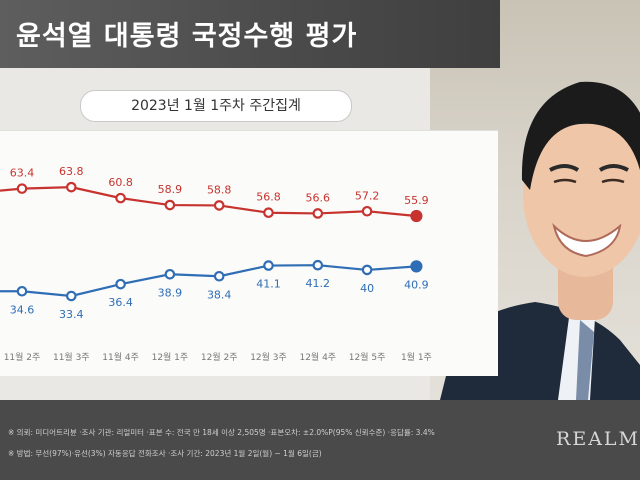 The height and width of the screenshot is (480, 640). I want to click on x-tick-label: 12월 2주, so click(219, 357).